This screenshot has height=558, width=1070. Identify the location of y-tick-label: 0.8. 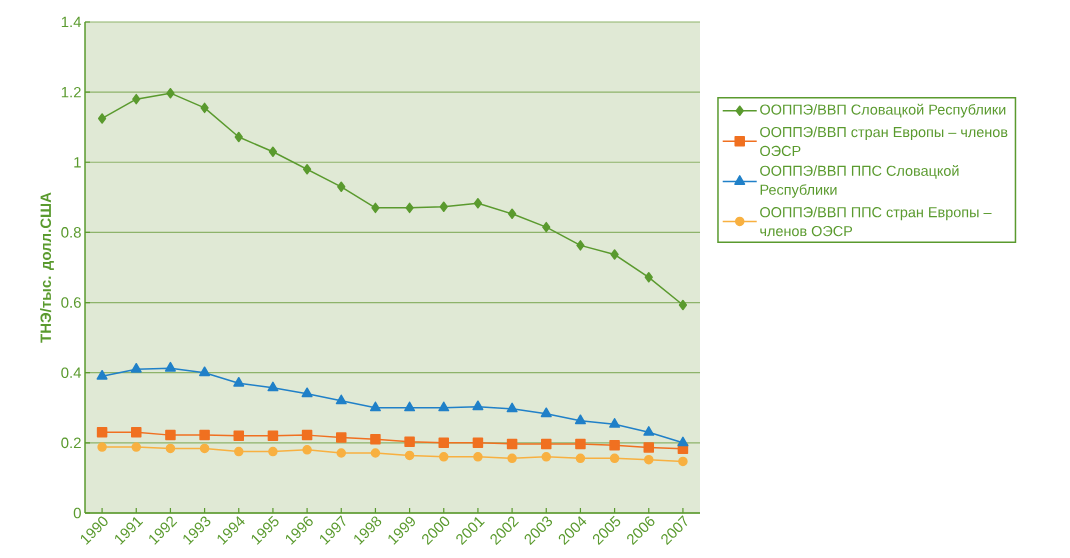
(71, 232).